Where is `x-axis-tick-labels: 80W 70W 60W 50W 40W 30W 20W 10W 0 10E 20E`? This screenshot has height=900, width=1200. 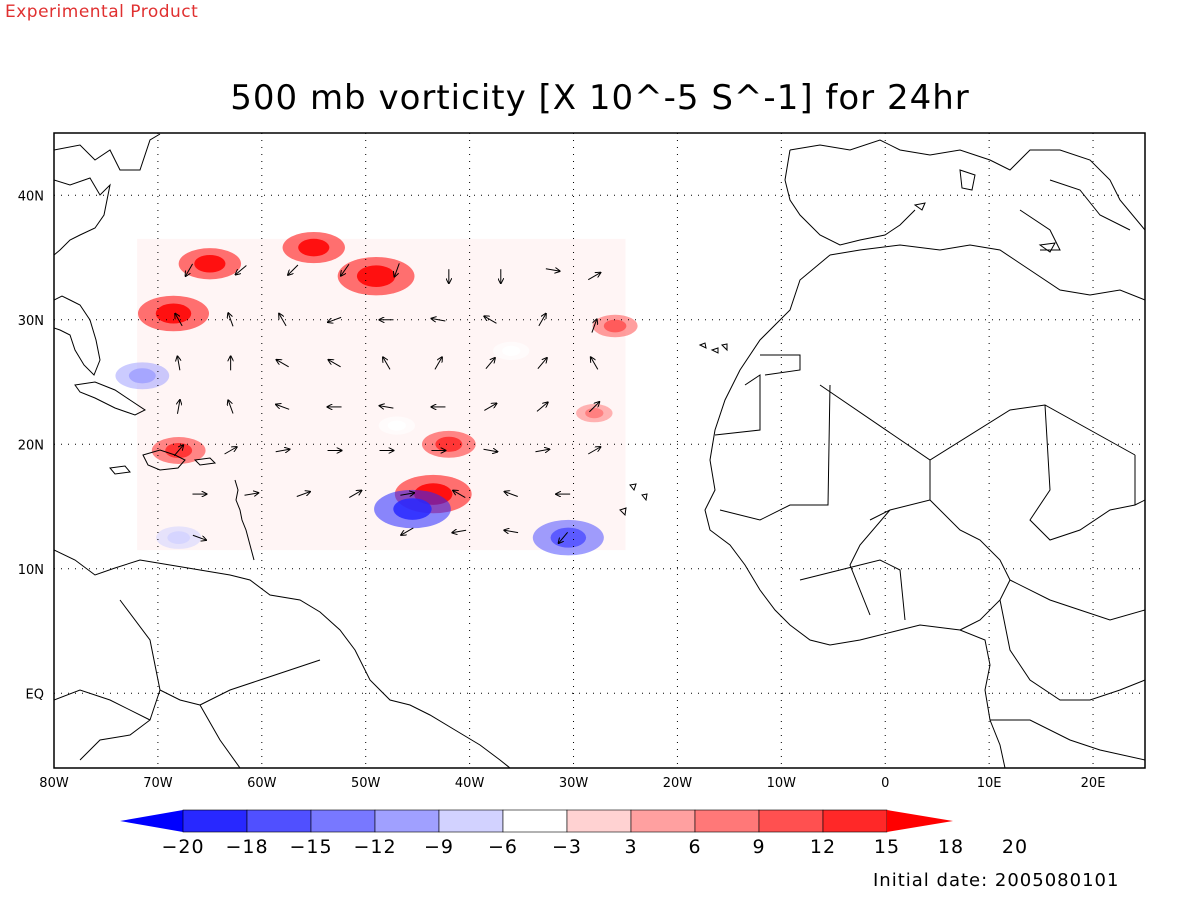
x-axis-tick-labels: 80W 70W 60W 50W 40W 30W 20W 10W 0 10E 20E is located at coordinates (572, 783).